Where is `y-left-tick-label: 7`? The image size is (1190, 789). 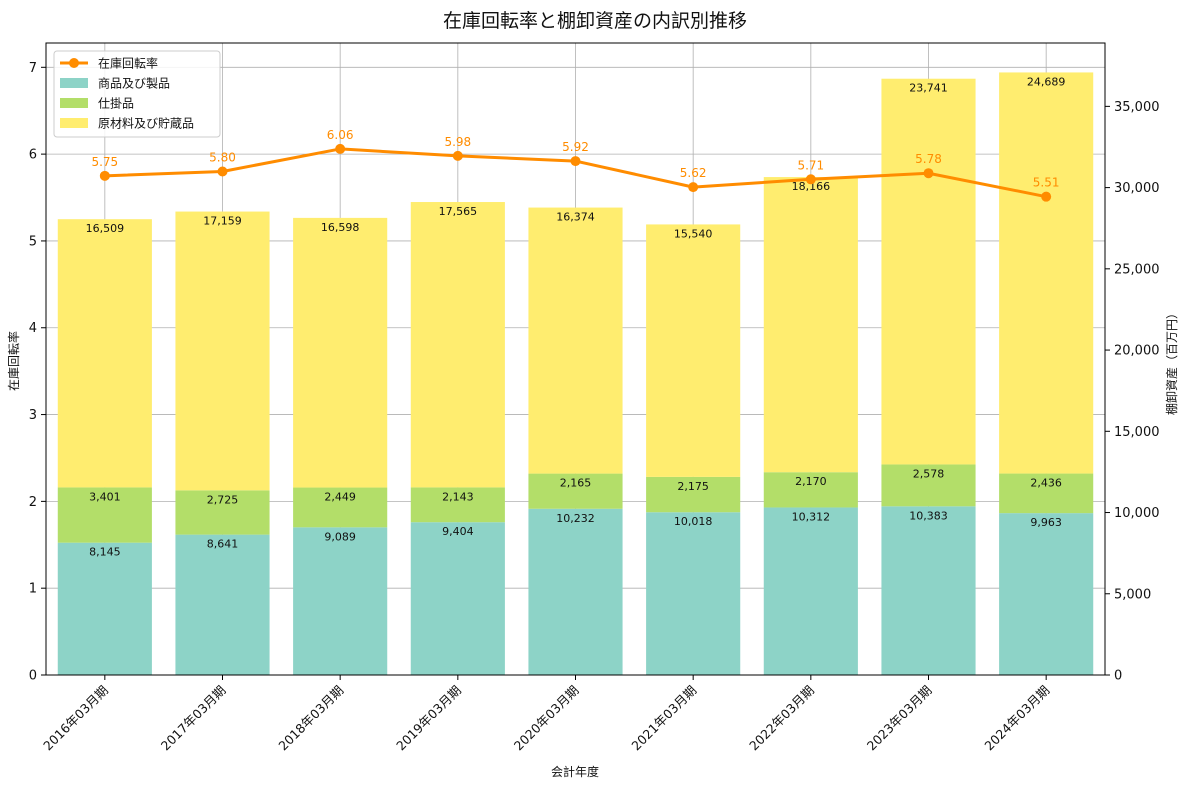
y-left-tick-label: 7 is located at coordinates (33, 68).